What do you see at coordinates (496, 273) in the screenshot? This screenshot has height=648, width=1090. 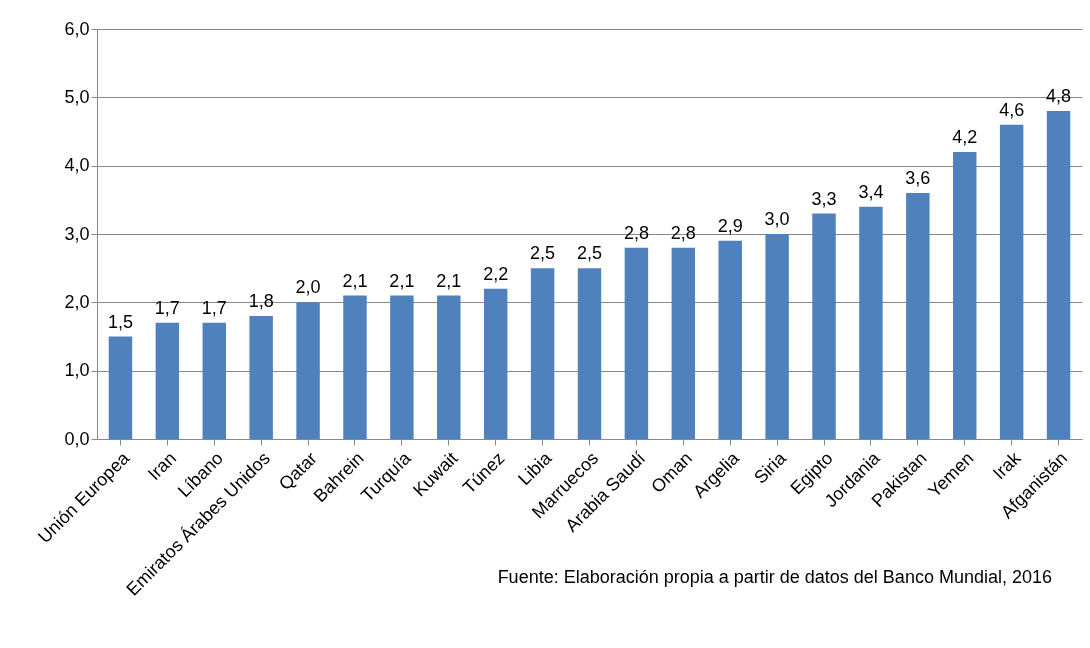 I see `data-label: 2,2` at bounding box center [496, 273].